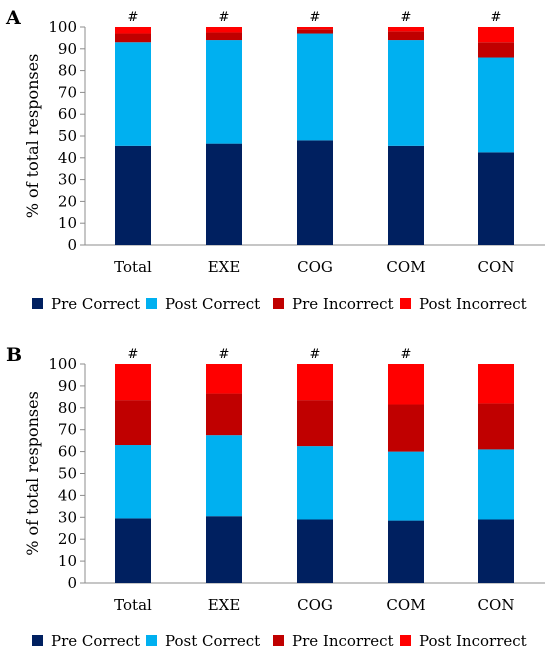 This screenshot has height=659, width=550. I want to click on panel-b-y-tick-label: 70, so click(67, 430).